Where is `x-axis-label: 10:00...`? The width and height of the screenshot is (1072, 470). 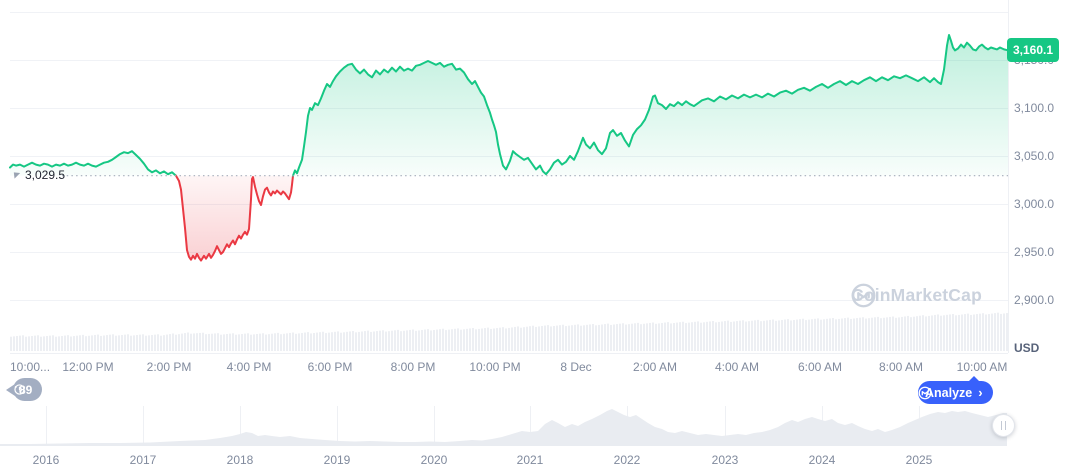
x-axis-label: 10:00... is located at coordinates (30, 367).